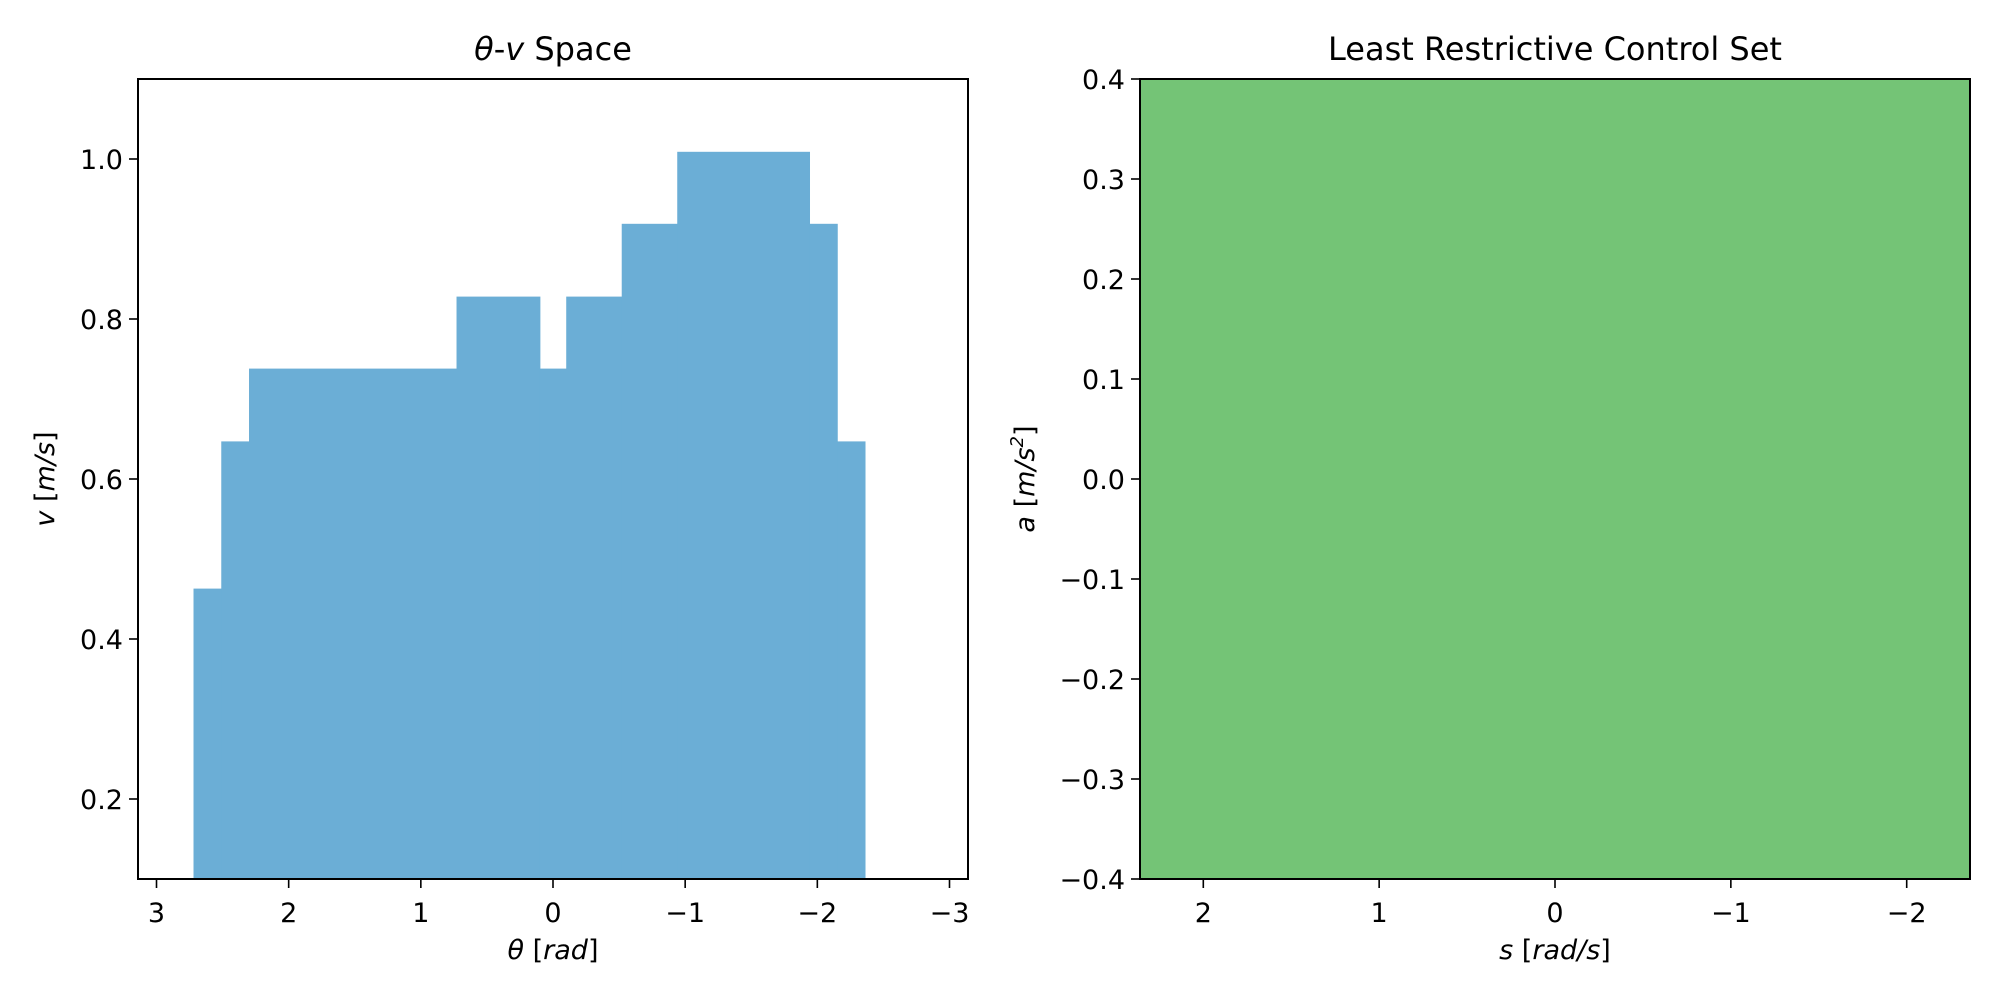 The height and width of the screenshot is (1000, 2000). I want to click on control-set-y-tick-label: −0.1, so click(1092, 580).